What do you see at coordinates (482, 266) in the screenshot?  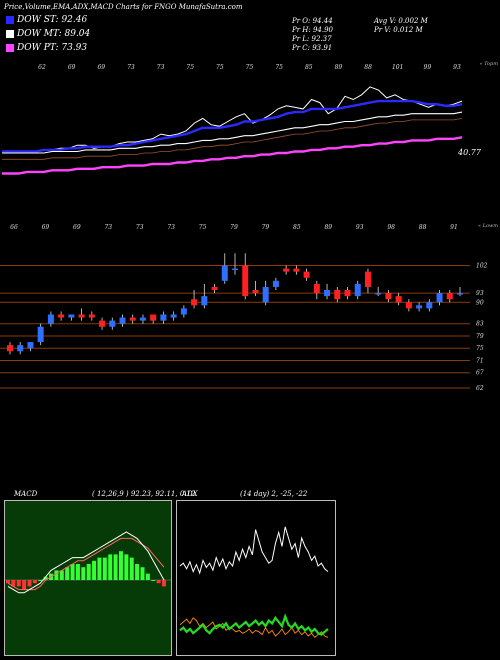 I see `price-y-tick-label: 102` at bounding box center [482, 266].